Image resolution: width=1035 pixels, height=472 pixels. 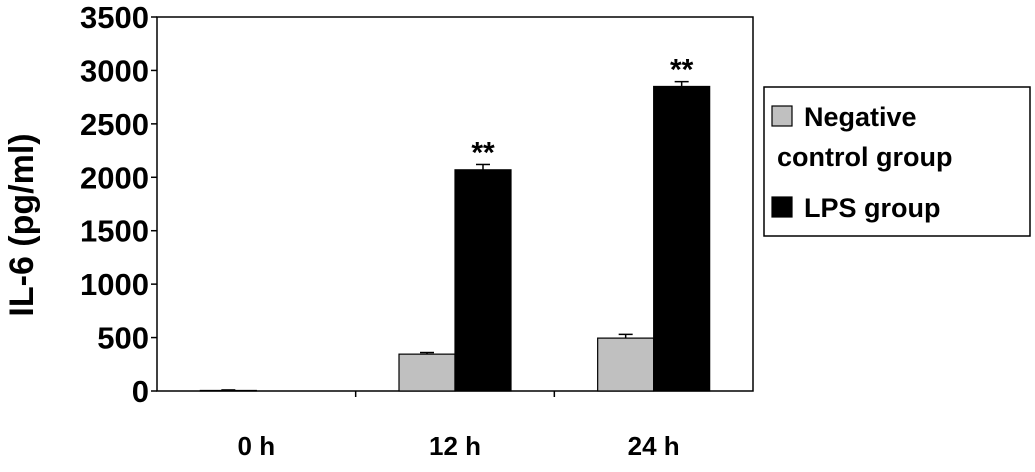 I want to click on y-tick-label: 500, so click(x=123, y=338).